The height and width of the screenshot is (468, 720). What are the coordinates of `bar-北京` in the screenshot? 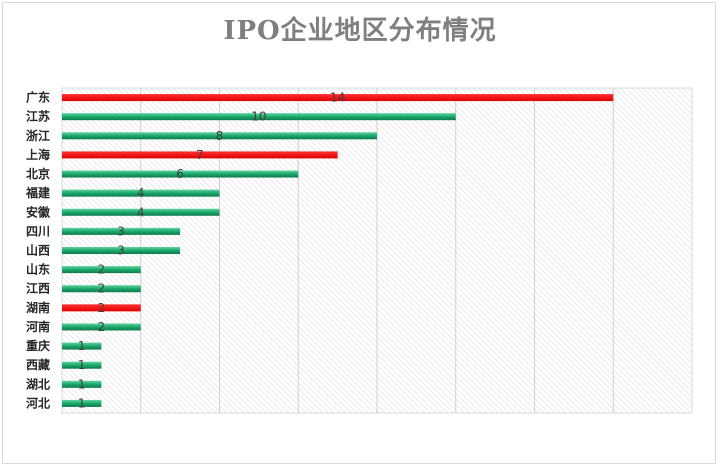 It's located at (180, 174).